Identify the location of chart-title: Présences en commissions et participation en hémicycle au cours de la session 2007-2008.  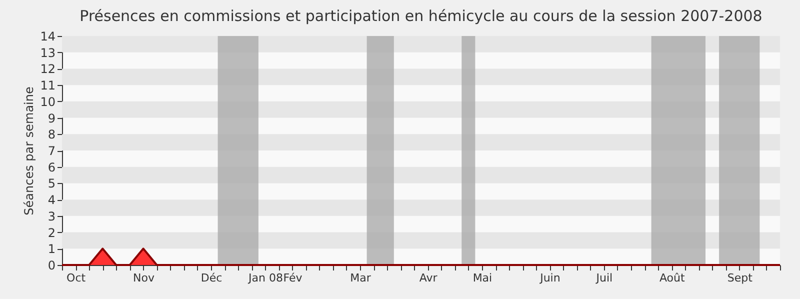
(421, 16).